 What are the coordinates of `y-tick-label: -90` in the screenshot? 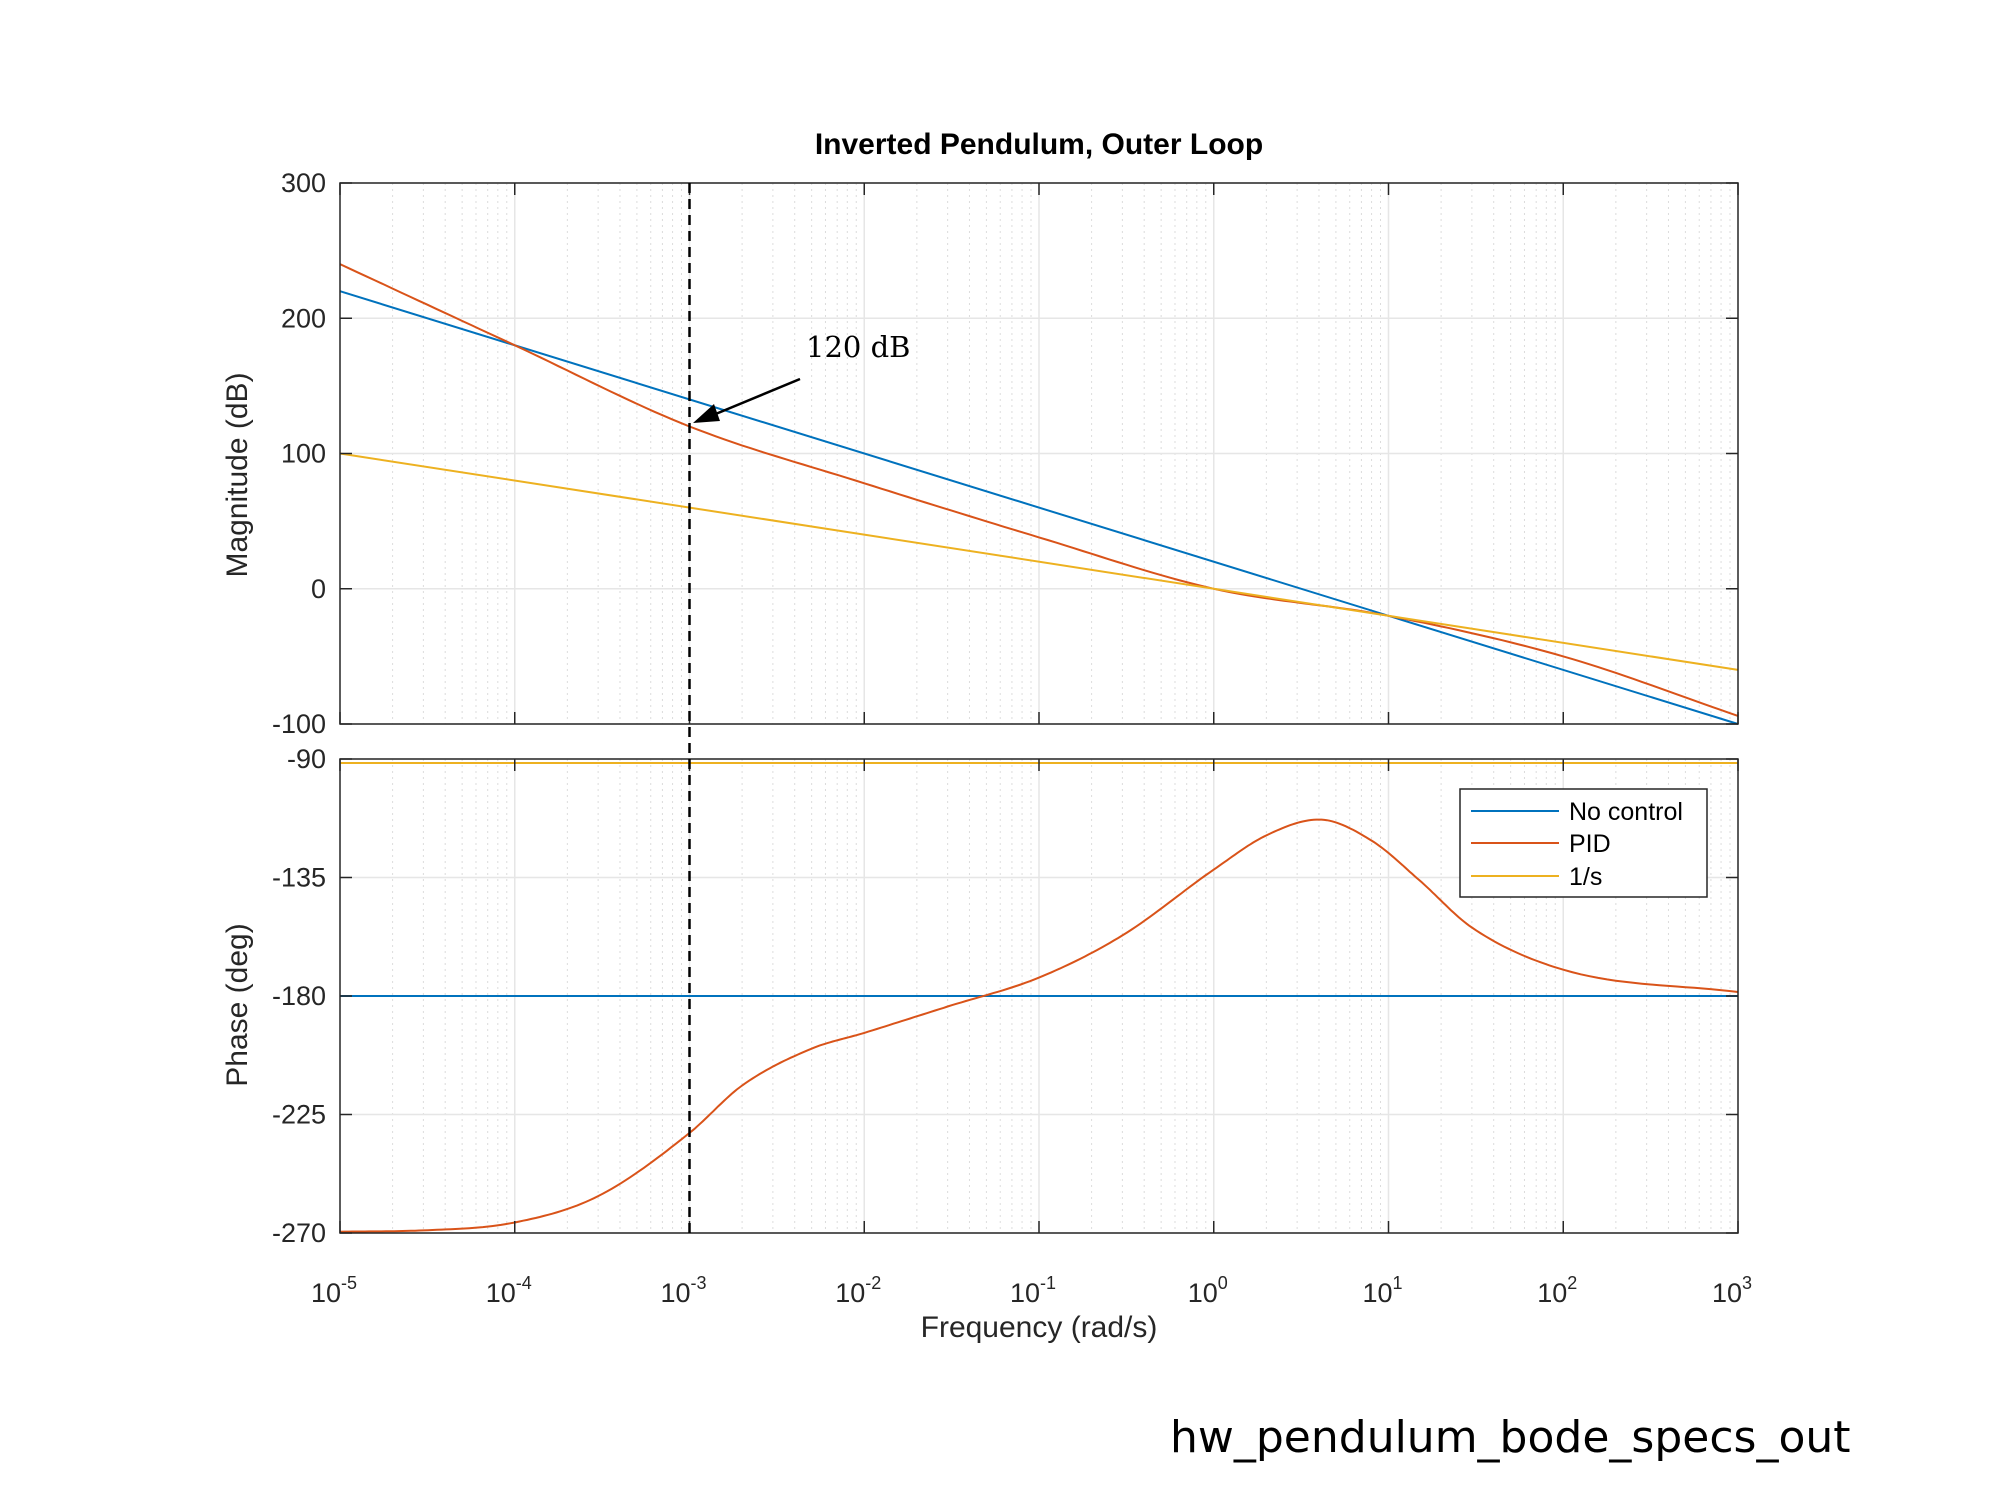 It's located at (306, 759).